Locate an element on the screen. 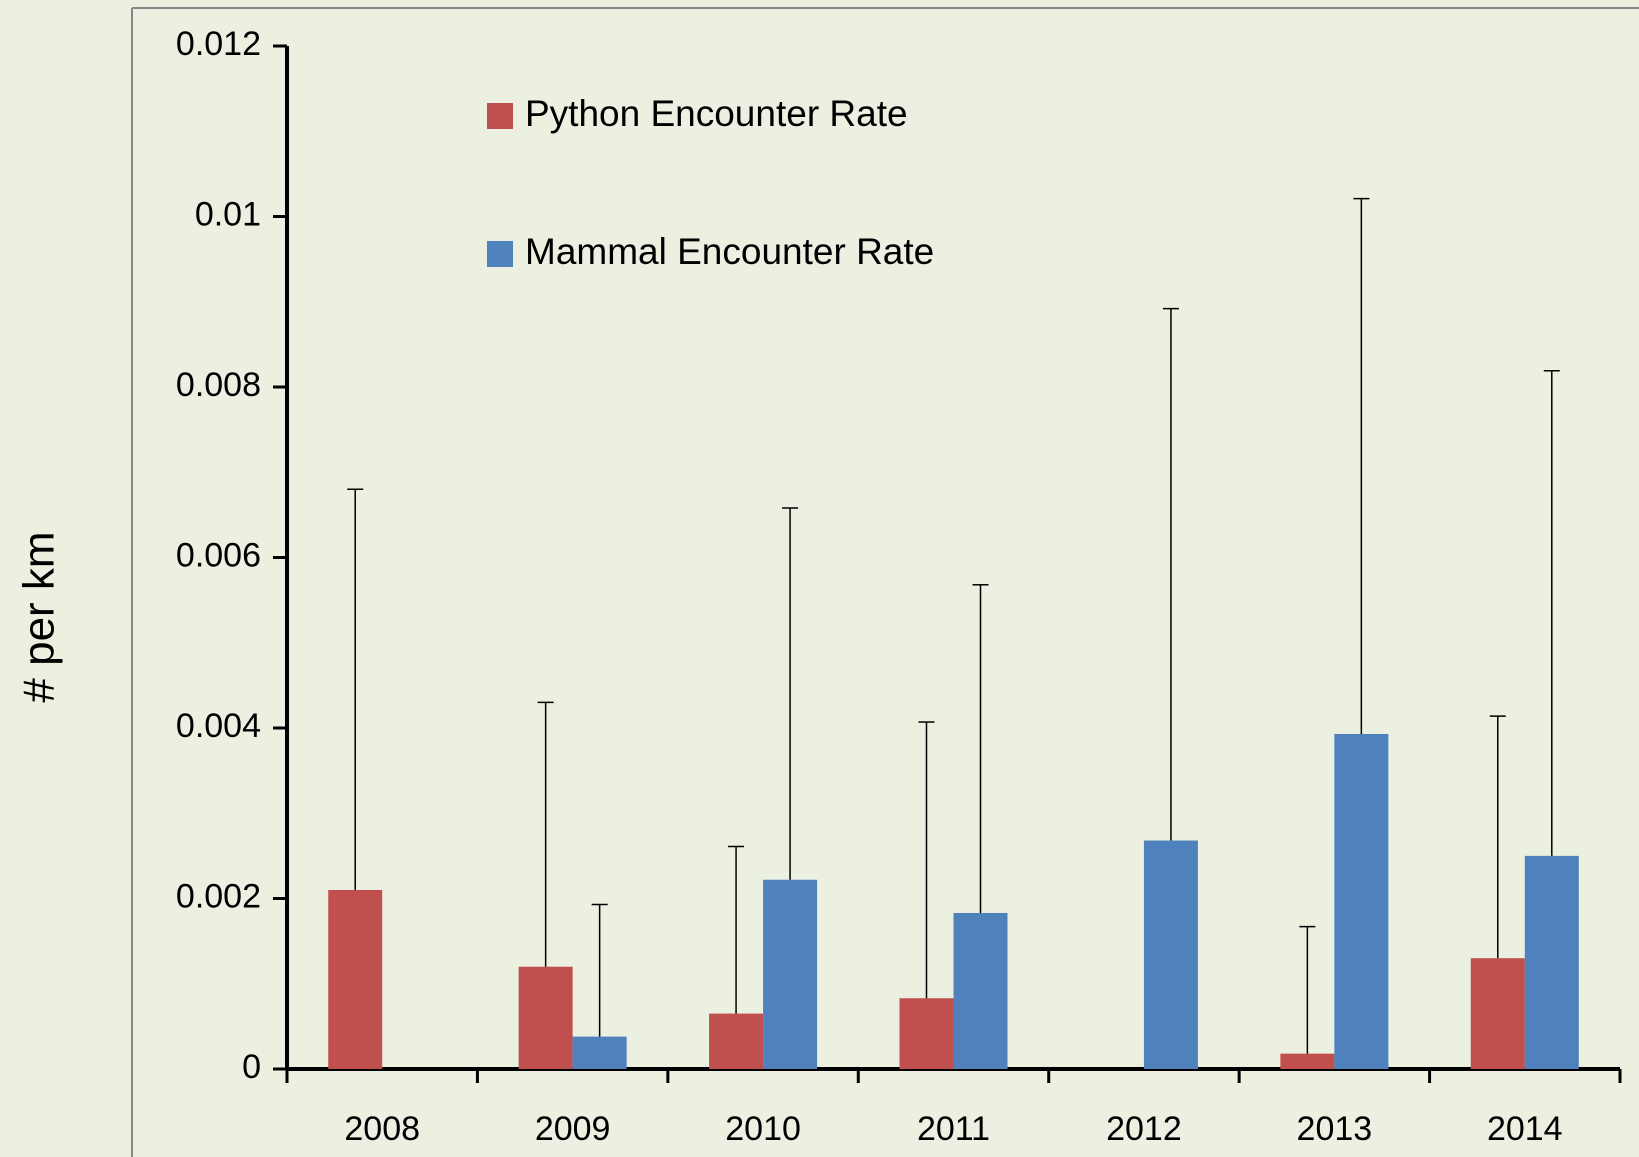  y-tick-label: 0.004 is located at coordinates (218, 726).